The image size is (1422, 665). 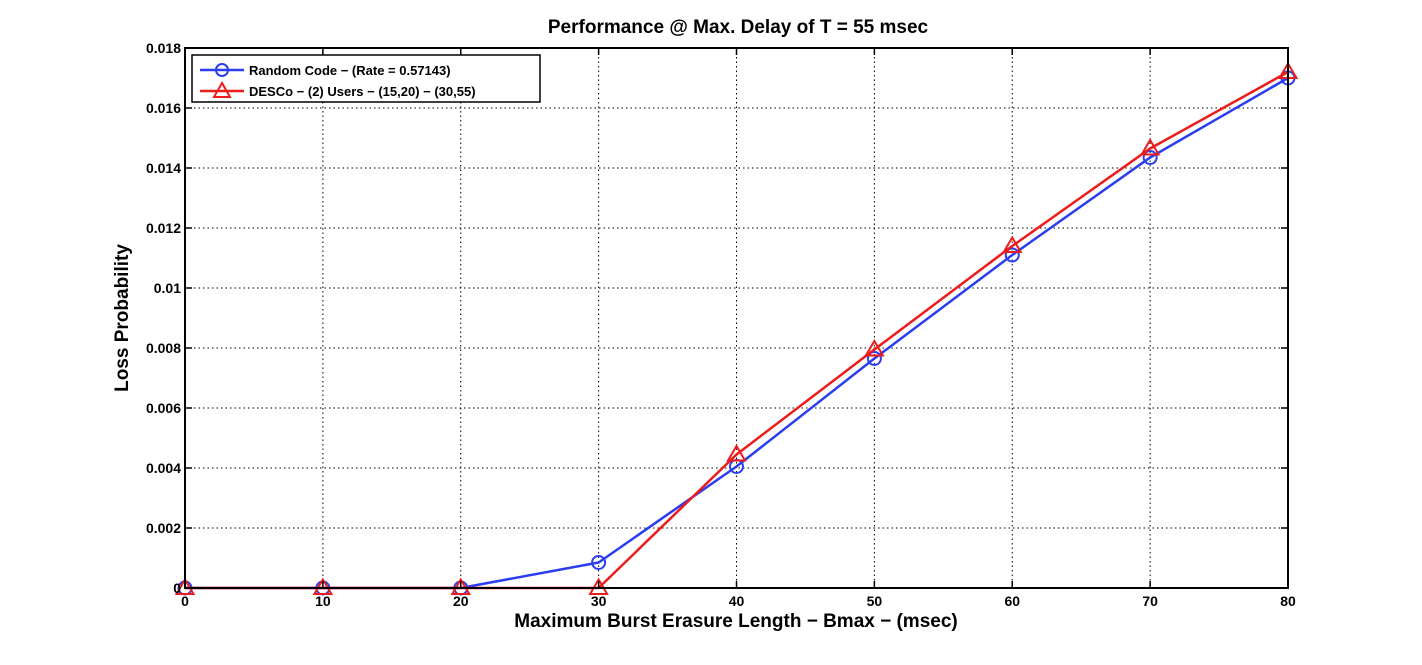 I want to click on y-tick-label: 0.016, so click(x=163, y=108).